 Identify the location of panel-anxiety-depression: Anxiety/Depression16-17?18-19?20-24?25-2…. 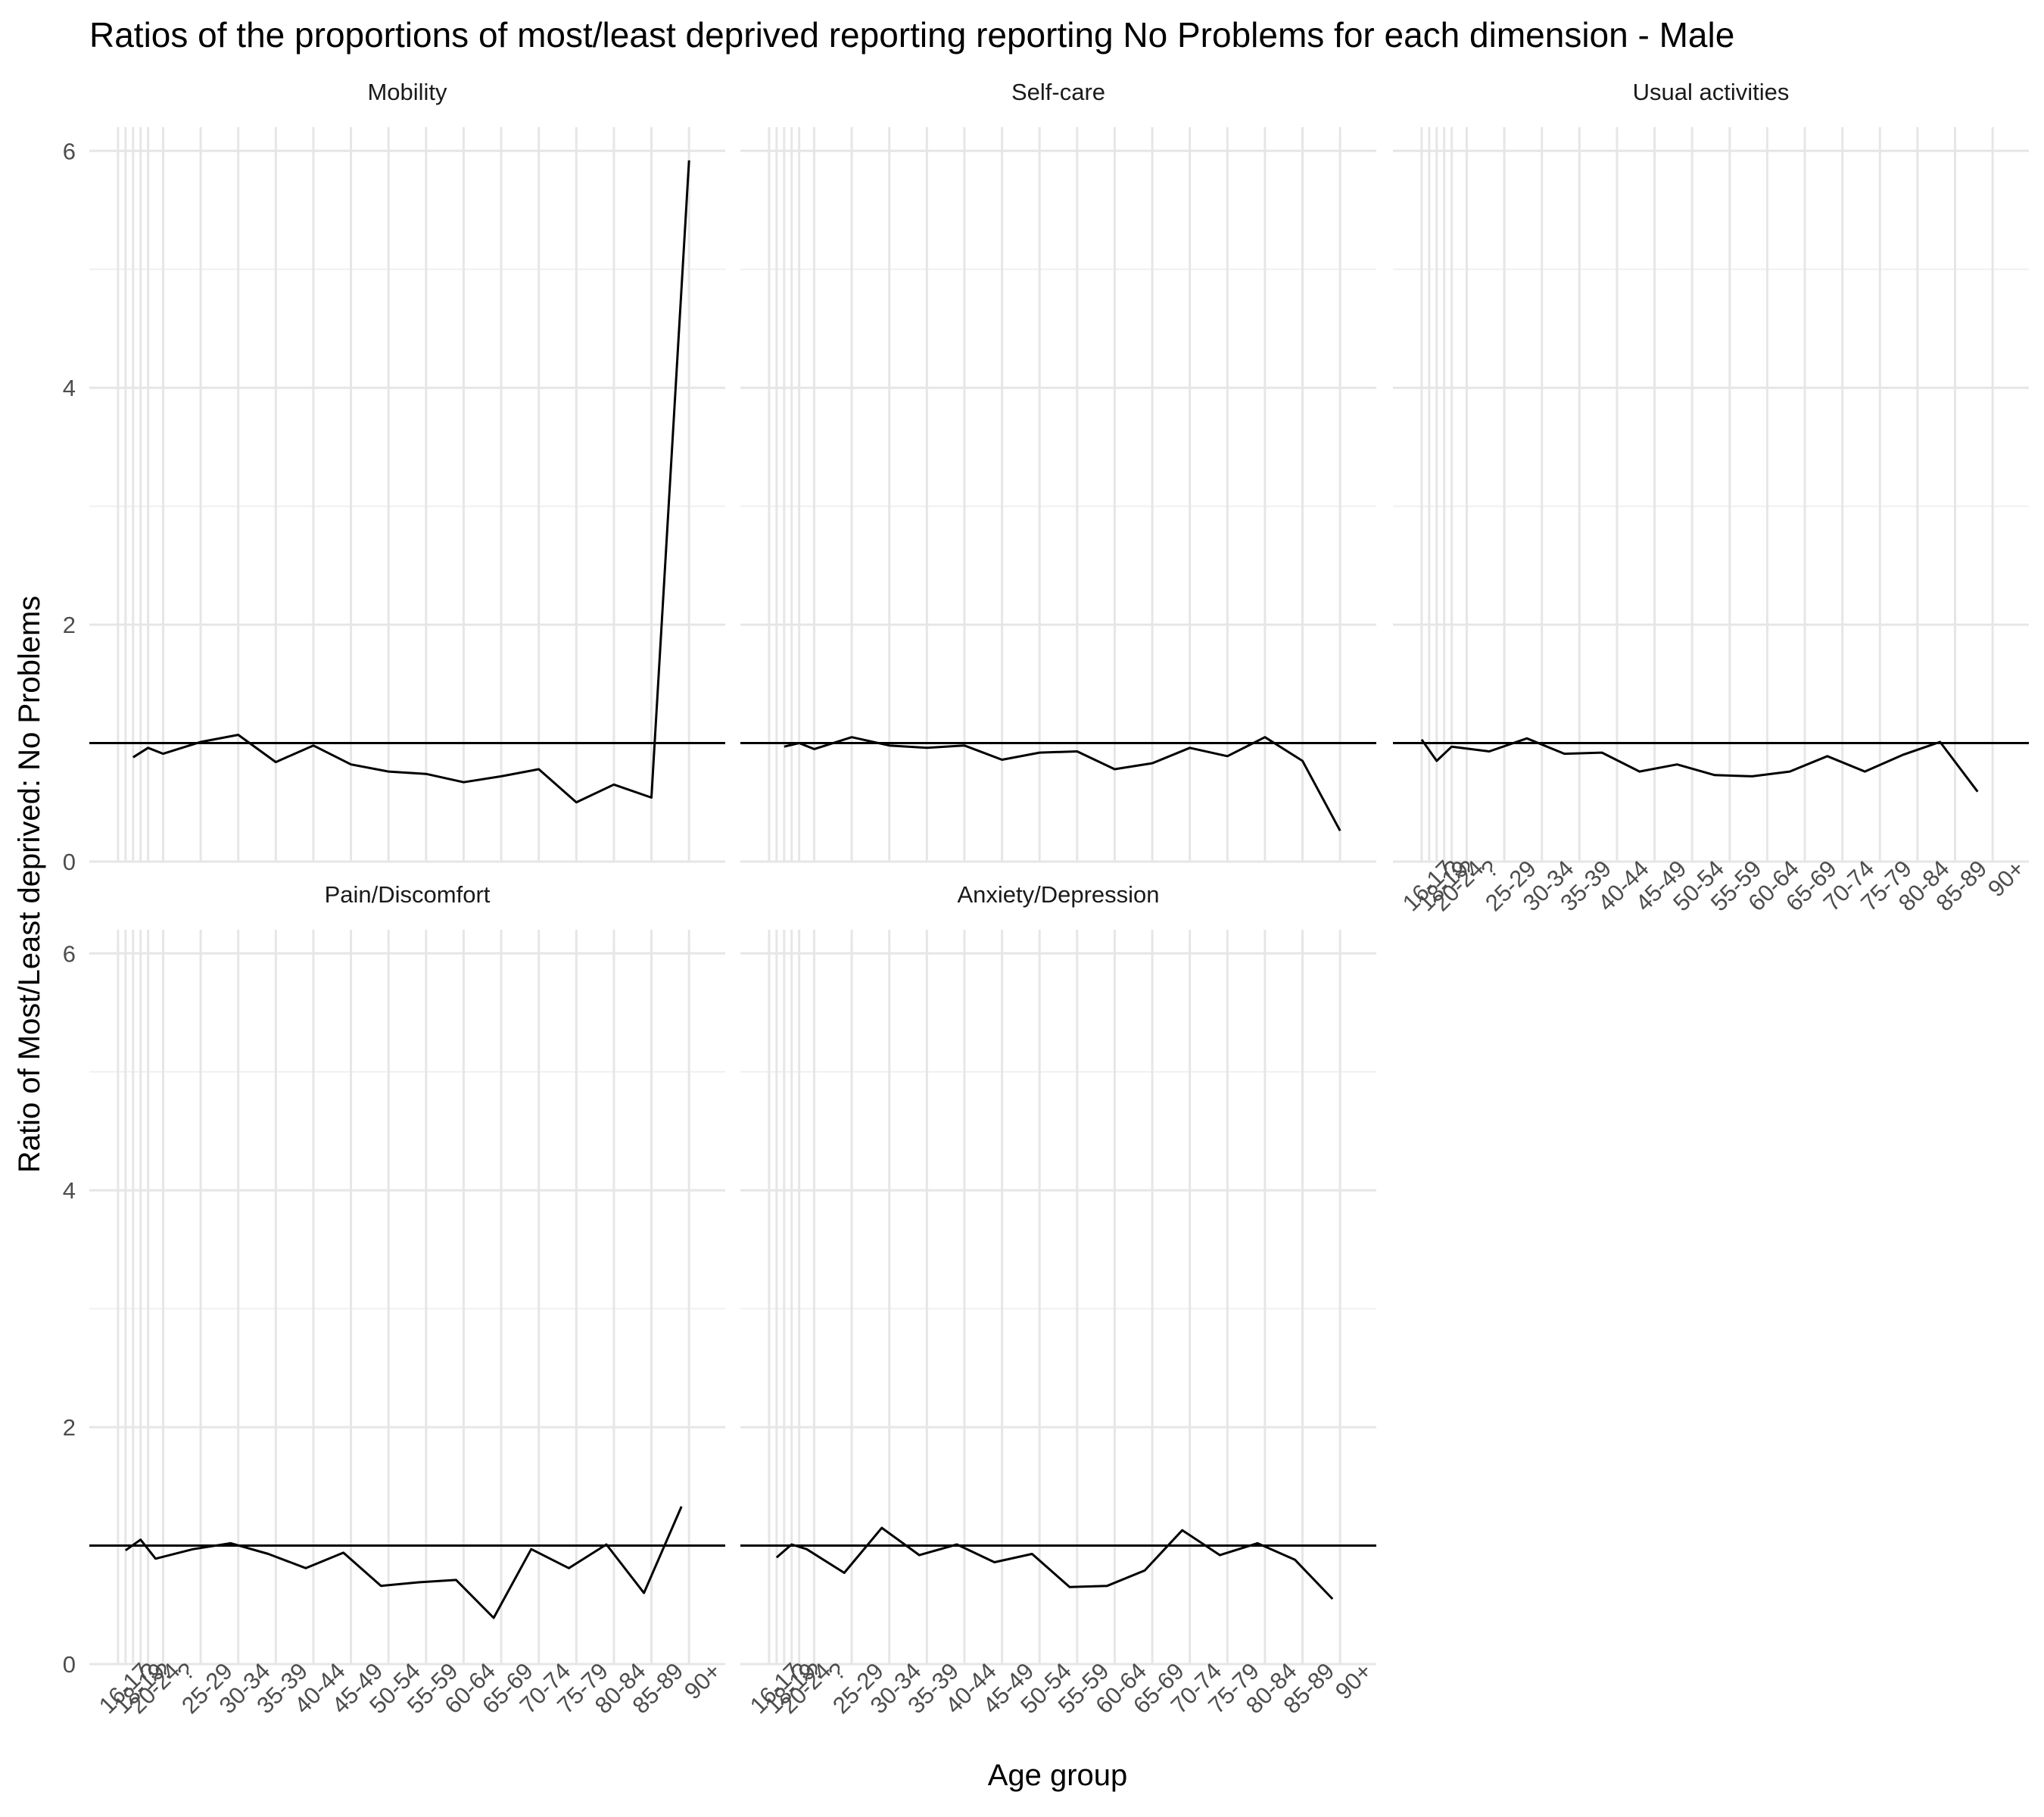
(1058, 1300).